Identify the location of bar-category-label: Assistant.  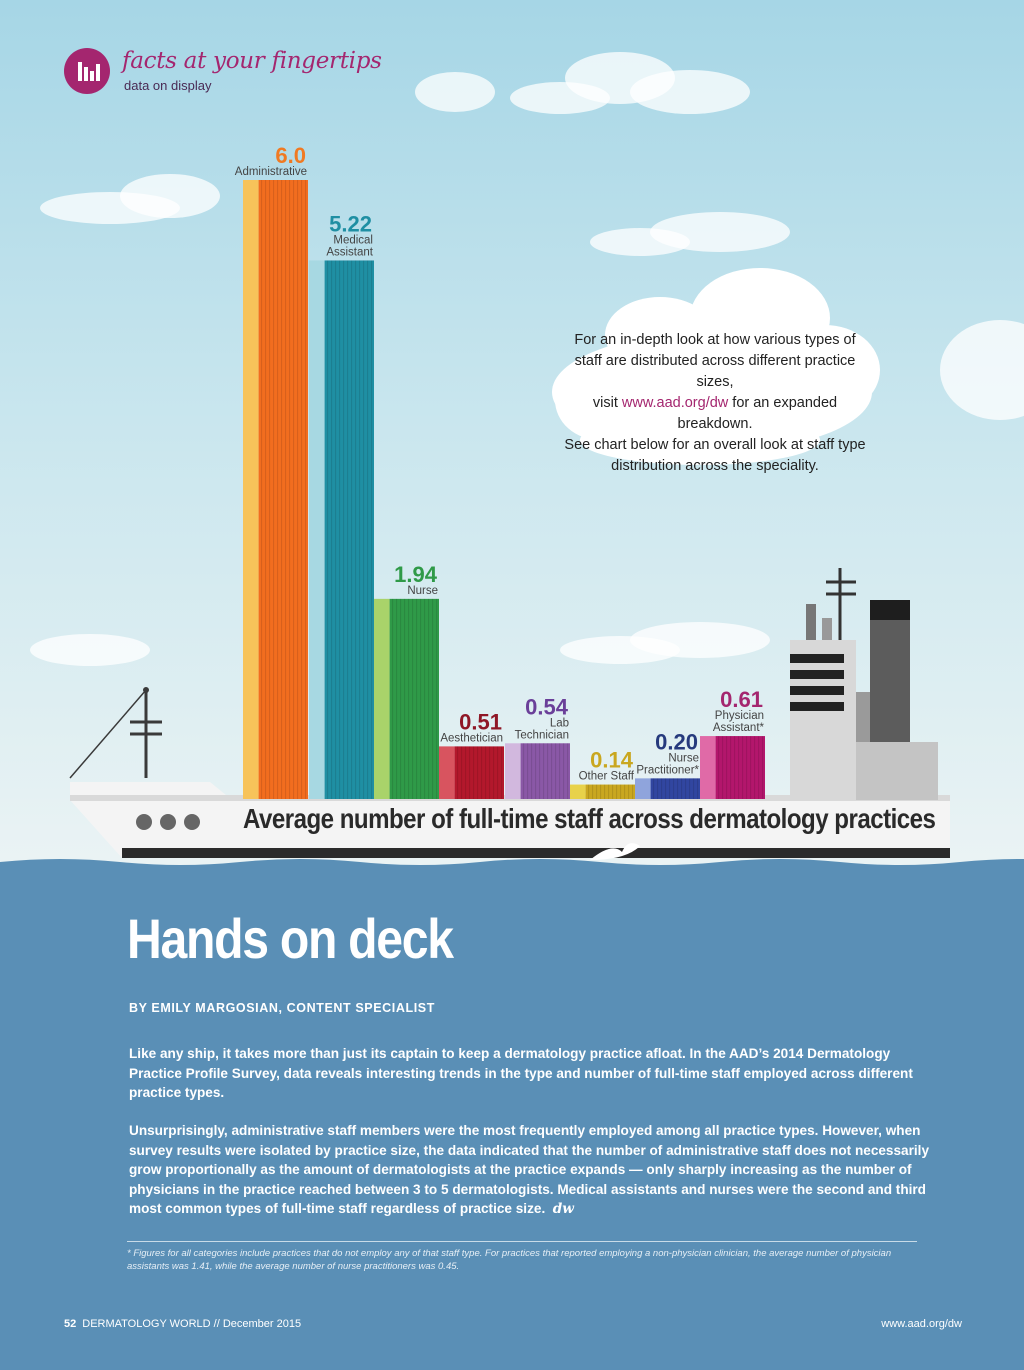
(349, 252).